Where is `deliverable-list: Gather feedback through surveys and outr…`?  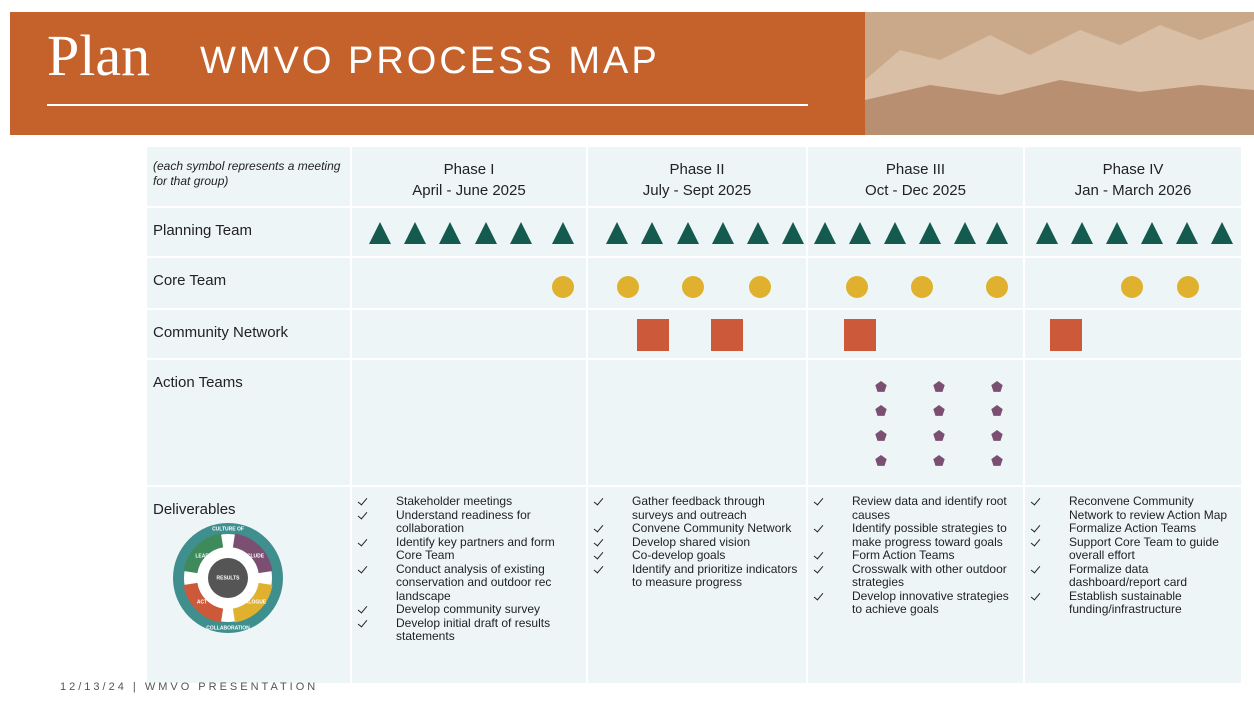
deliverable-list: Gather feedback through surveys and outr… is located at coordinates (697, 538).